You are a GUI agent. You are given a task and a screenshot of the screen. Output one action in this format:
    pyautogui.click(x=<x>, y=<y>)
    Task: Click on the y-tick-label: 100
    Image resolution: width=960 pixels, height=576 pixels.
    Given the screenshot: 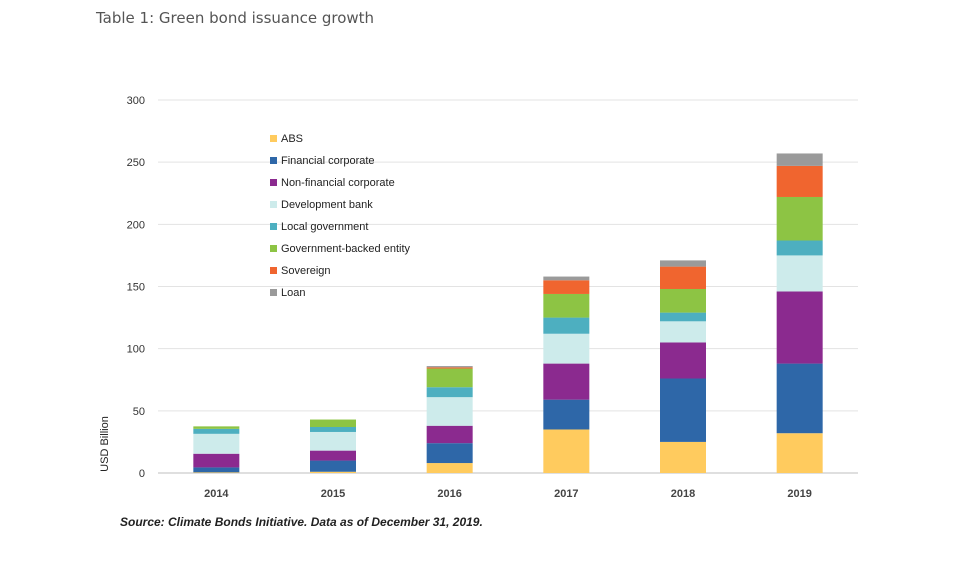 What is the action you would take?
    pyautogui.click(x=136, y=350)
    